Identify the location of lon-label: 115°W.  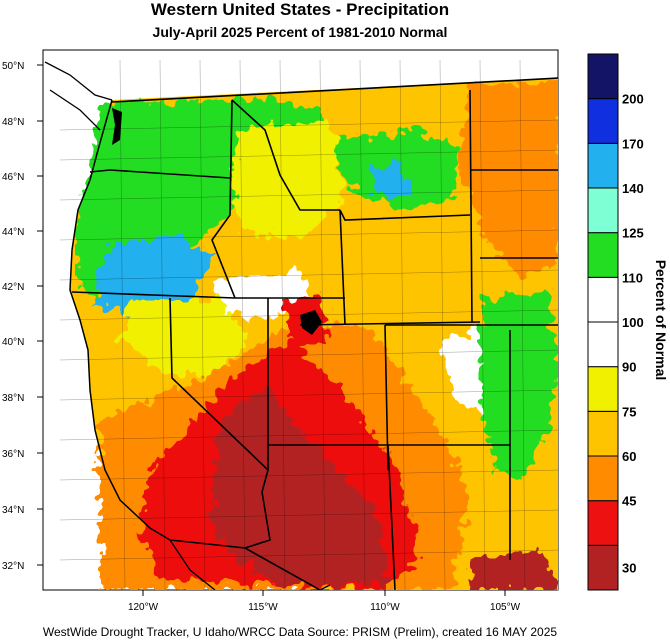
(263, 607).